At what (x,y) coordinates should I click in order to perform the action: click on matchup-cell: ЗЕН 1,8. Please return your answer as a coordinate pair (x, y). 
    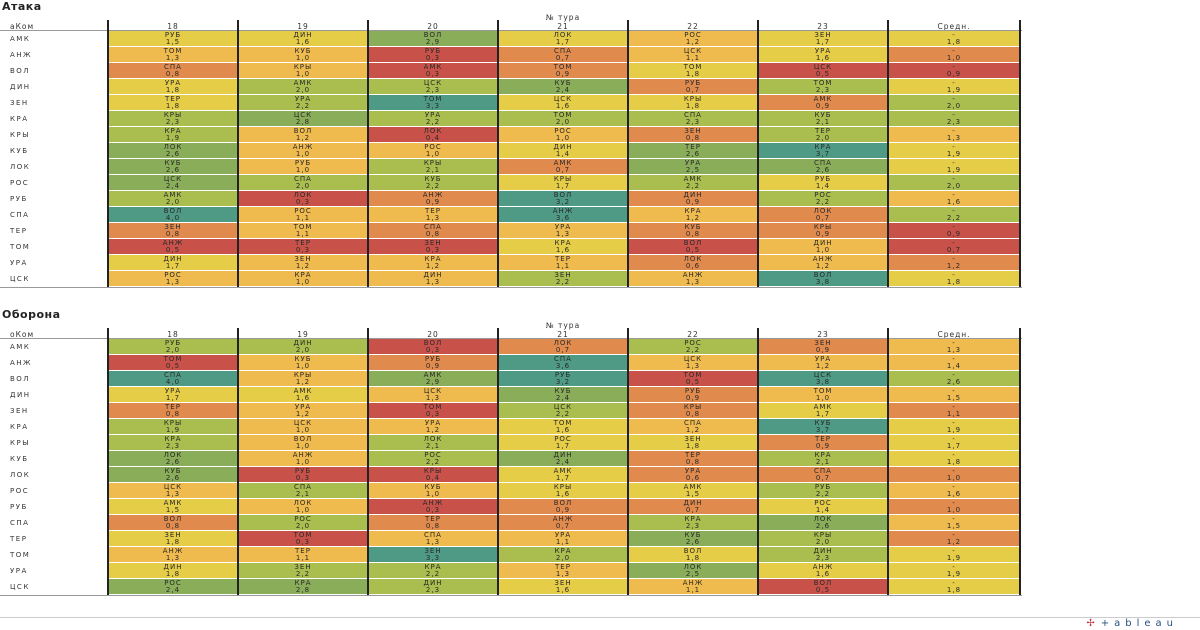
    Looking at the image, I should click on (693, 442).